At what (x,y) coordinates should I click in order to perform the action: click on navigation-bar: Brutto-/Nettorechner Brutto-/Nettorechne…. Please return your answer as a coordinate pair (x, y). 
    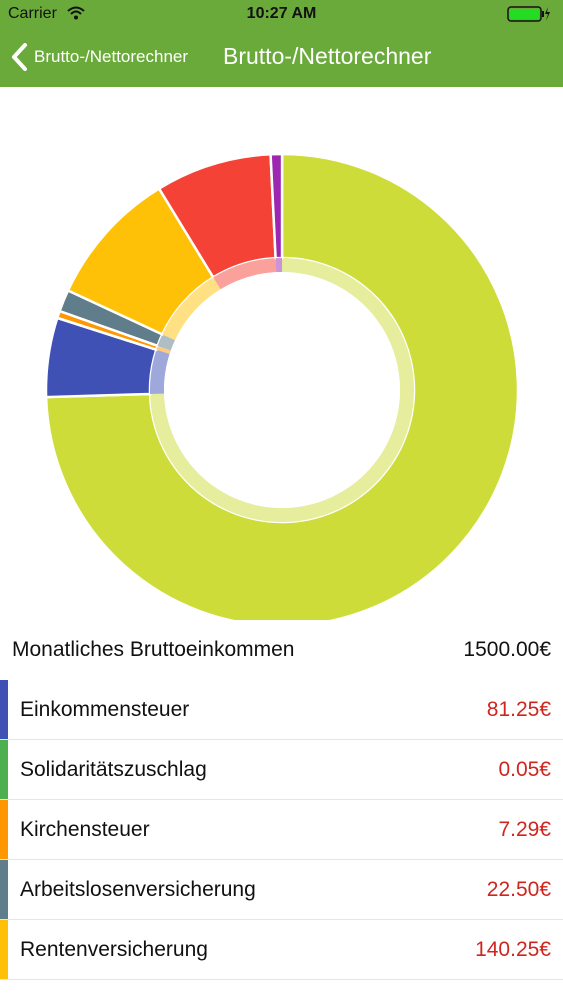
    Looking at the image, I should click on (281, 58).